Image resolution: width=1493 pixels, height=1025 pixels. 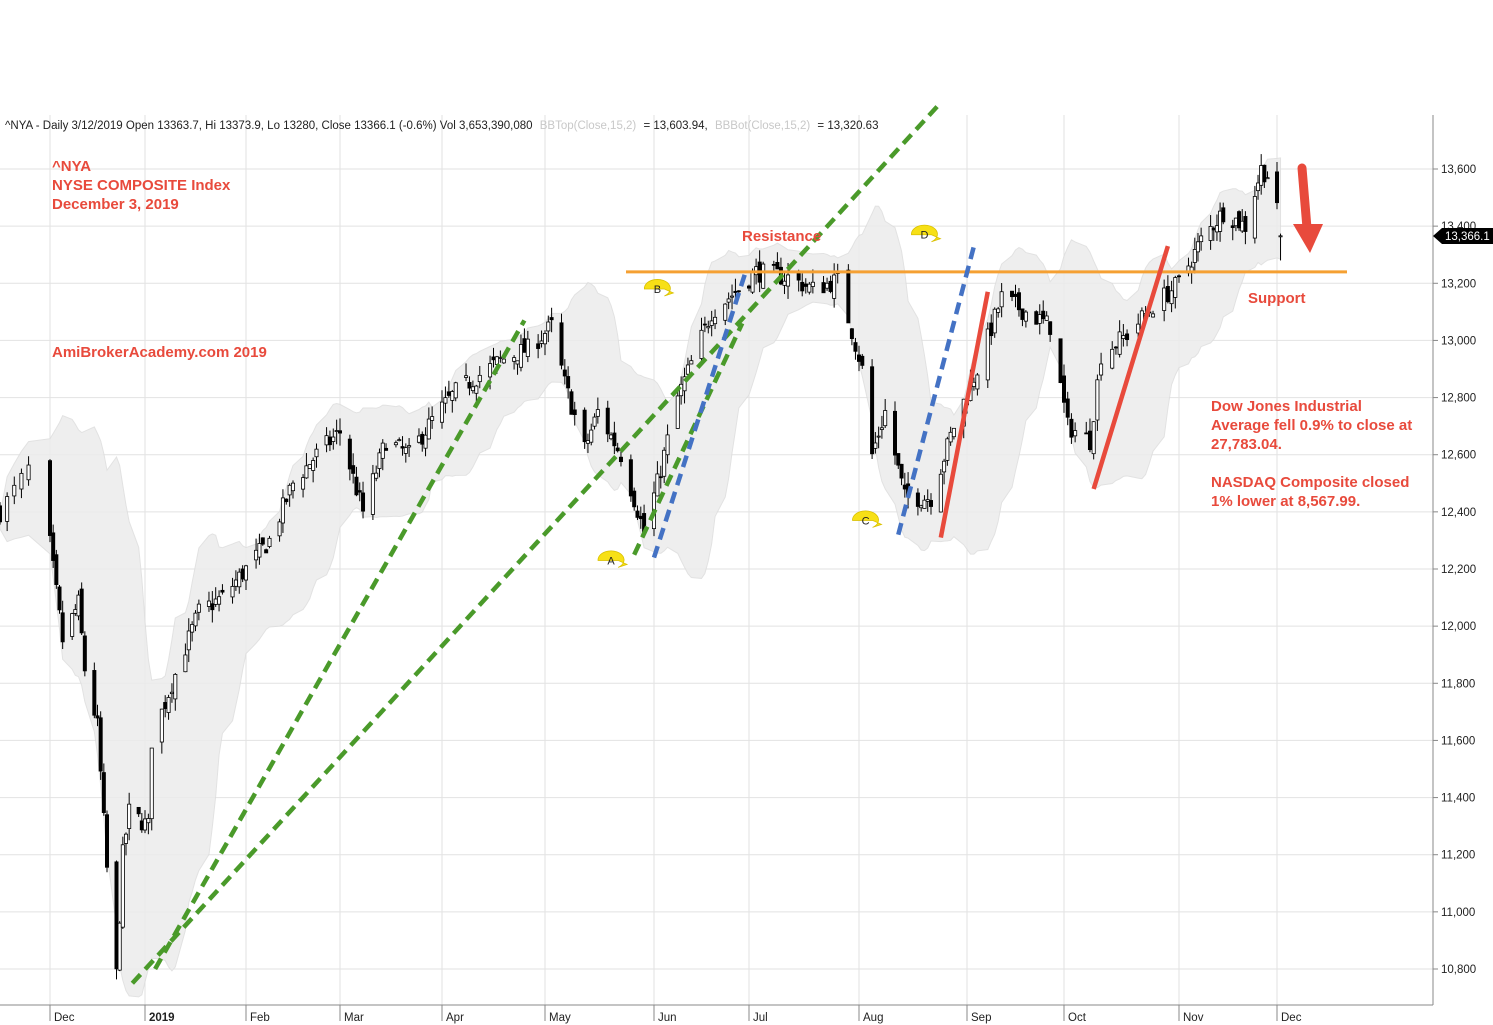 I want to click on bb-bot-label: BBBot(Close,15,2), so click(x=762, y=126).